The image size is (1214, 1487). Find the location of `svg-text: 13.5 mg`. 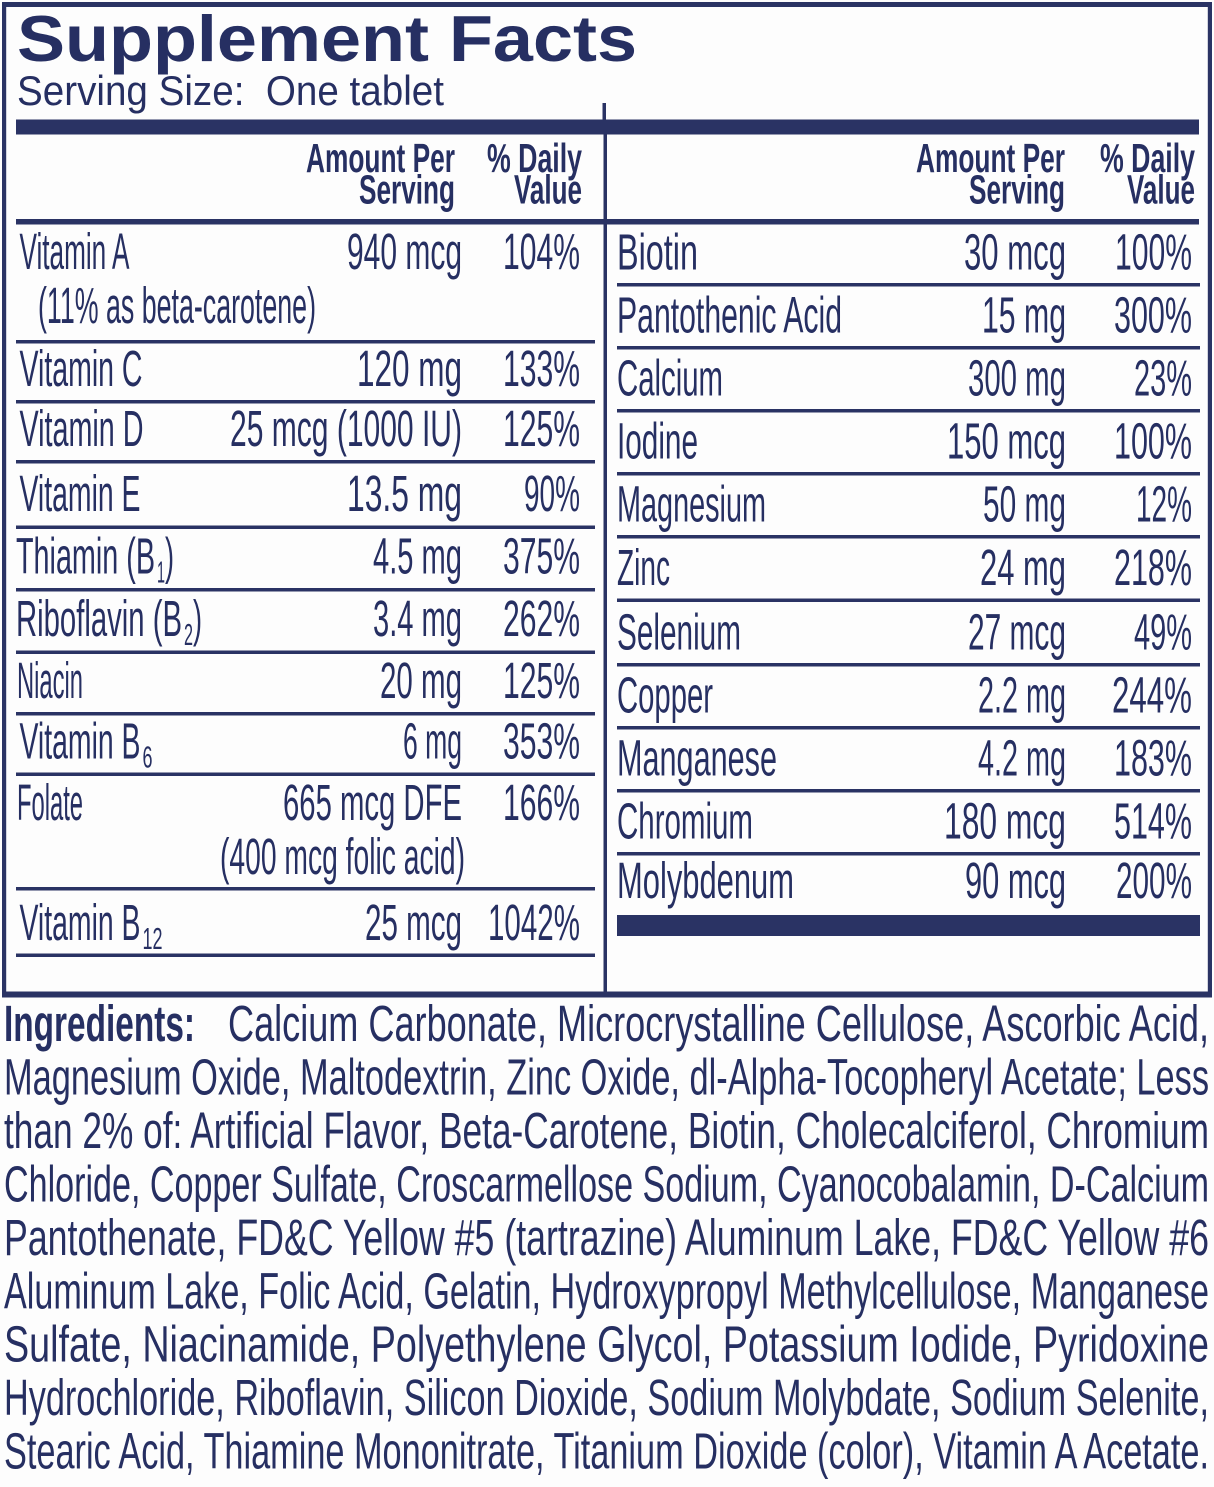

svg-text: 13.5 mg is located at coordinates (404, 493).